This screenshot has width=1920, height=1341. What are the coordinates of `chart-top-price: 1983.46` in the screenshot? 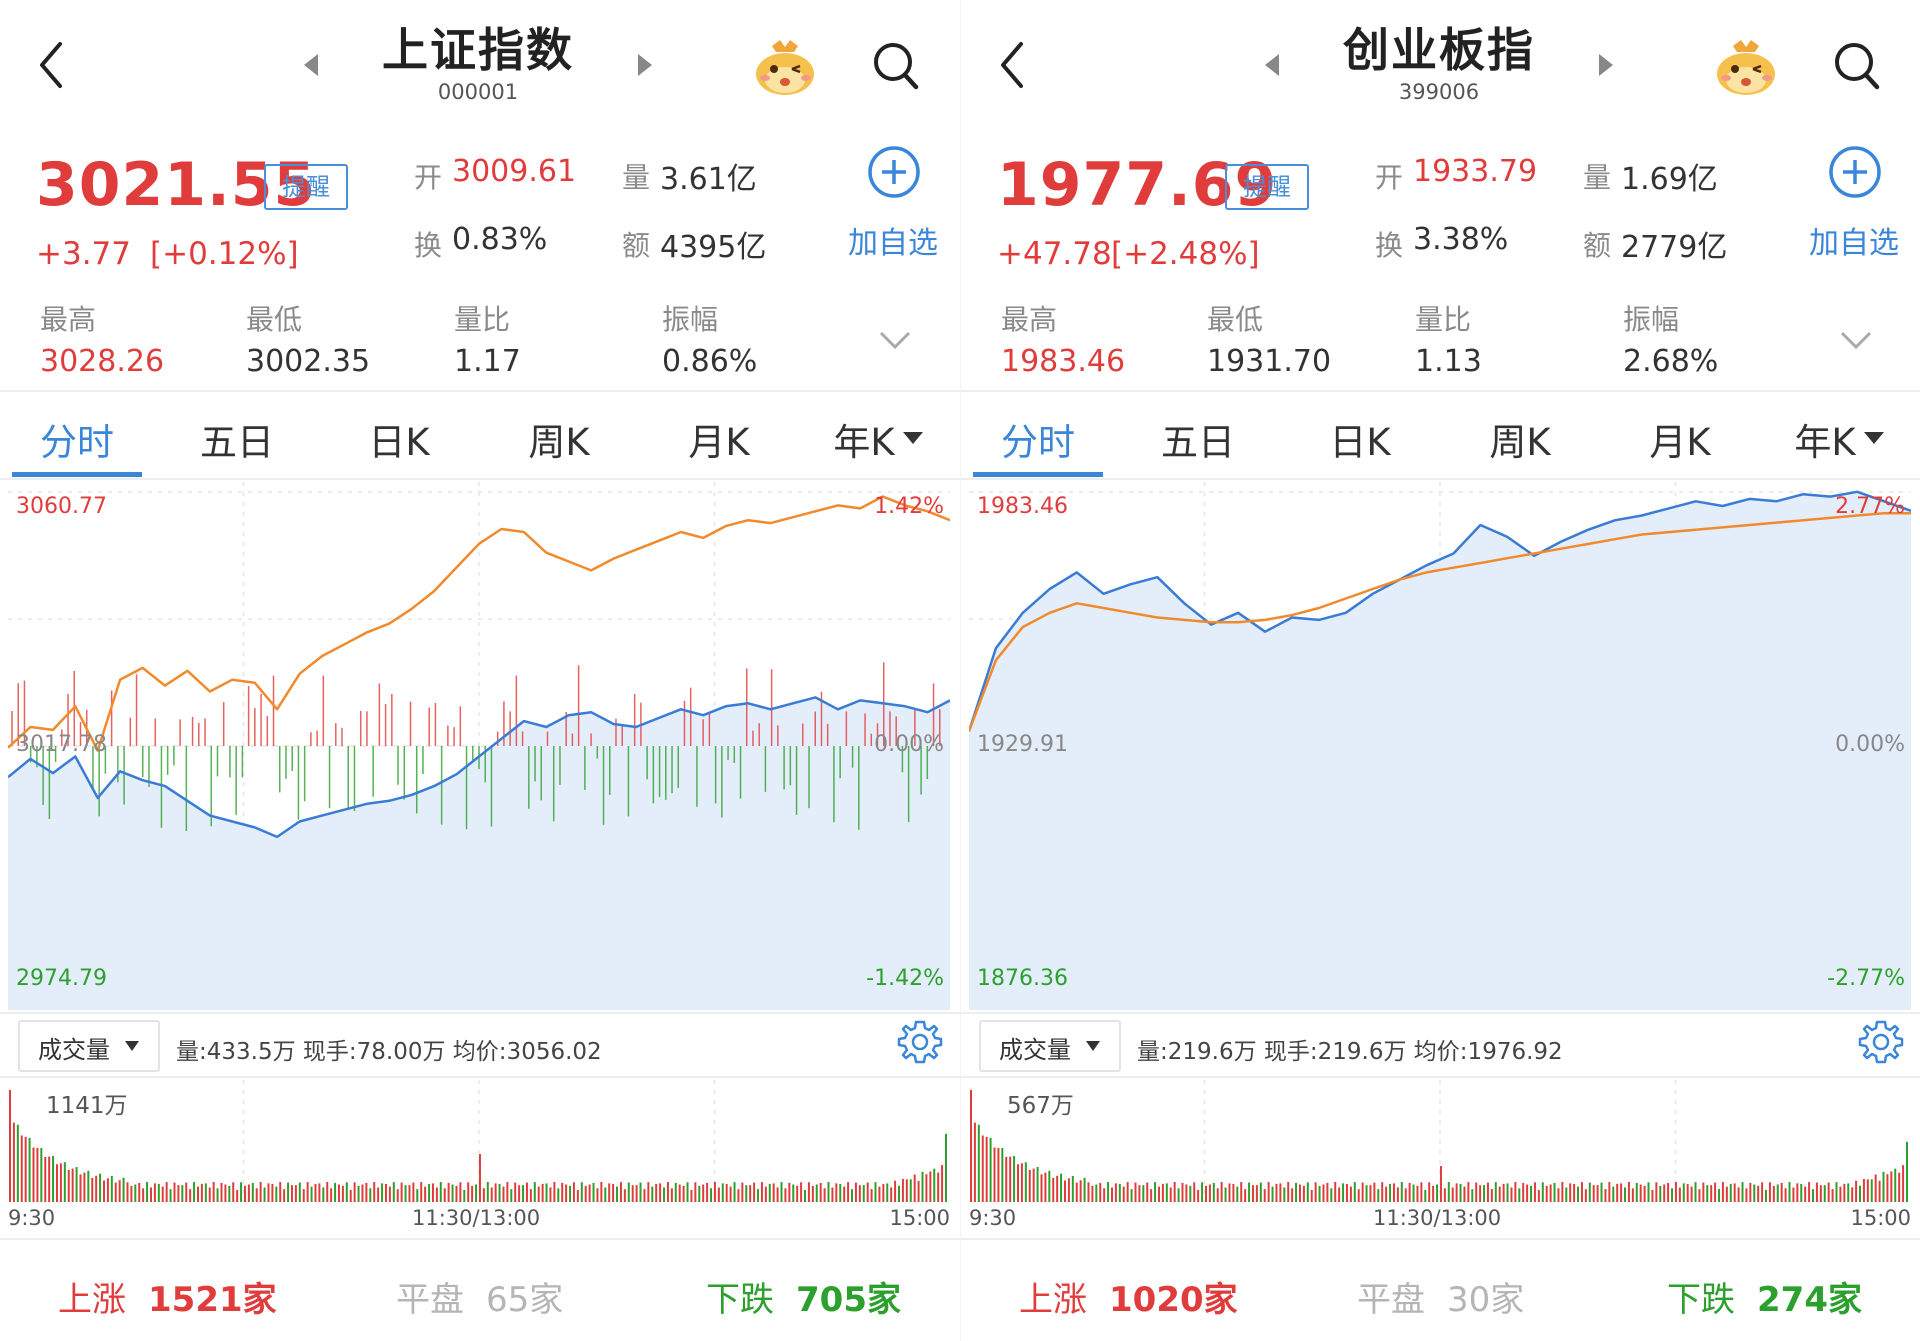 It's located at (1022, 506).